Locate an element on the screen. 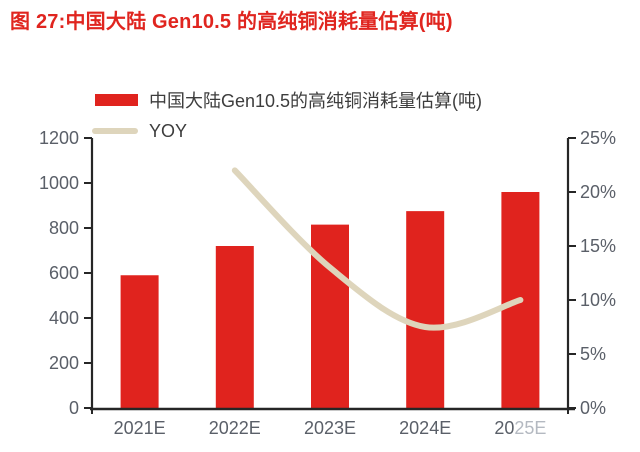 This screenshot has height=452, width=640. x-category-label: 2024E is located at coordinates (425, 428).